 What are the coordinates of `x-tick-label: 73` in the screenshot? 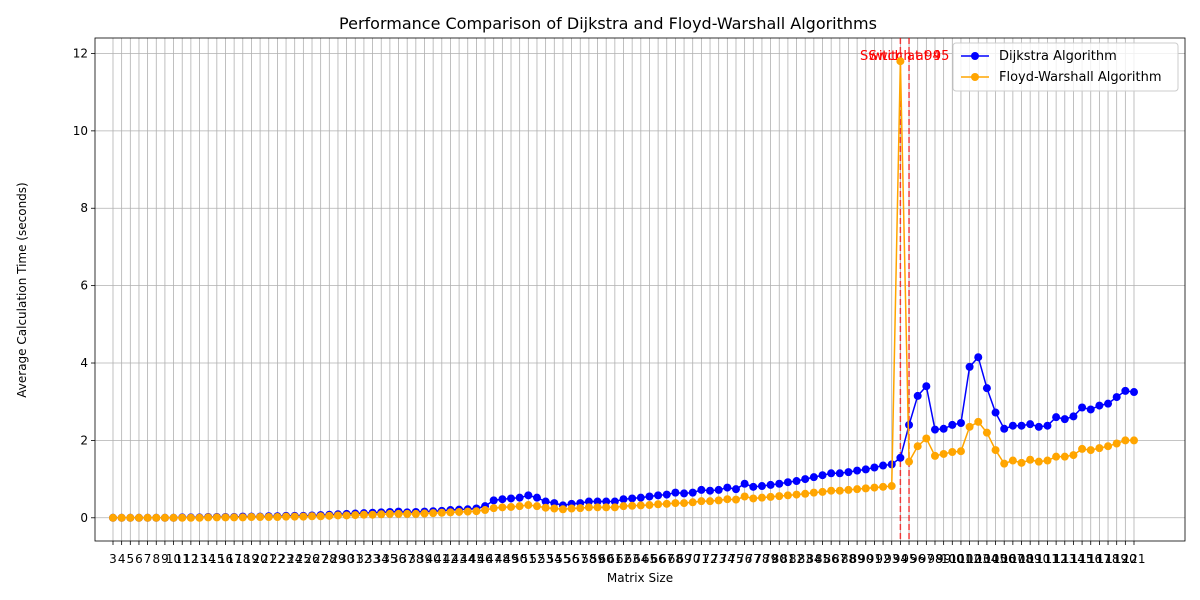 It's located at (718, 559).